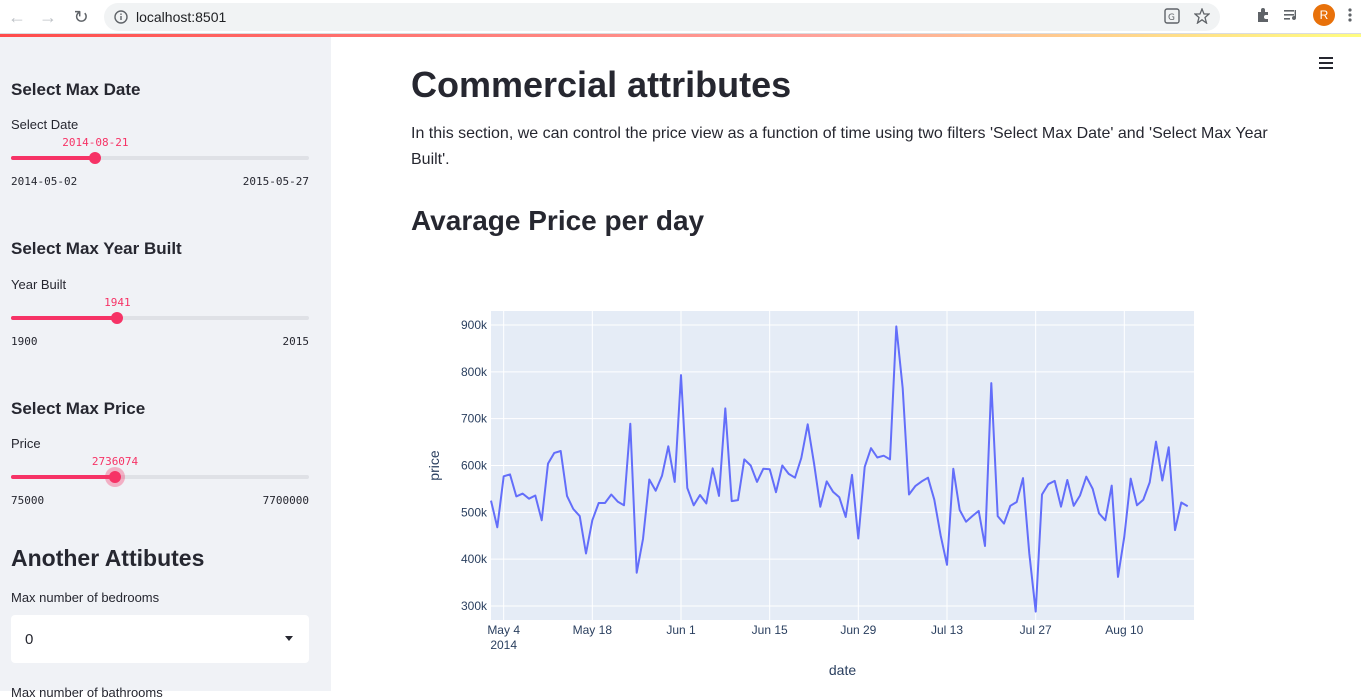  I want to click on x-axis-title: date, so click(842, 670).